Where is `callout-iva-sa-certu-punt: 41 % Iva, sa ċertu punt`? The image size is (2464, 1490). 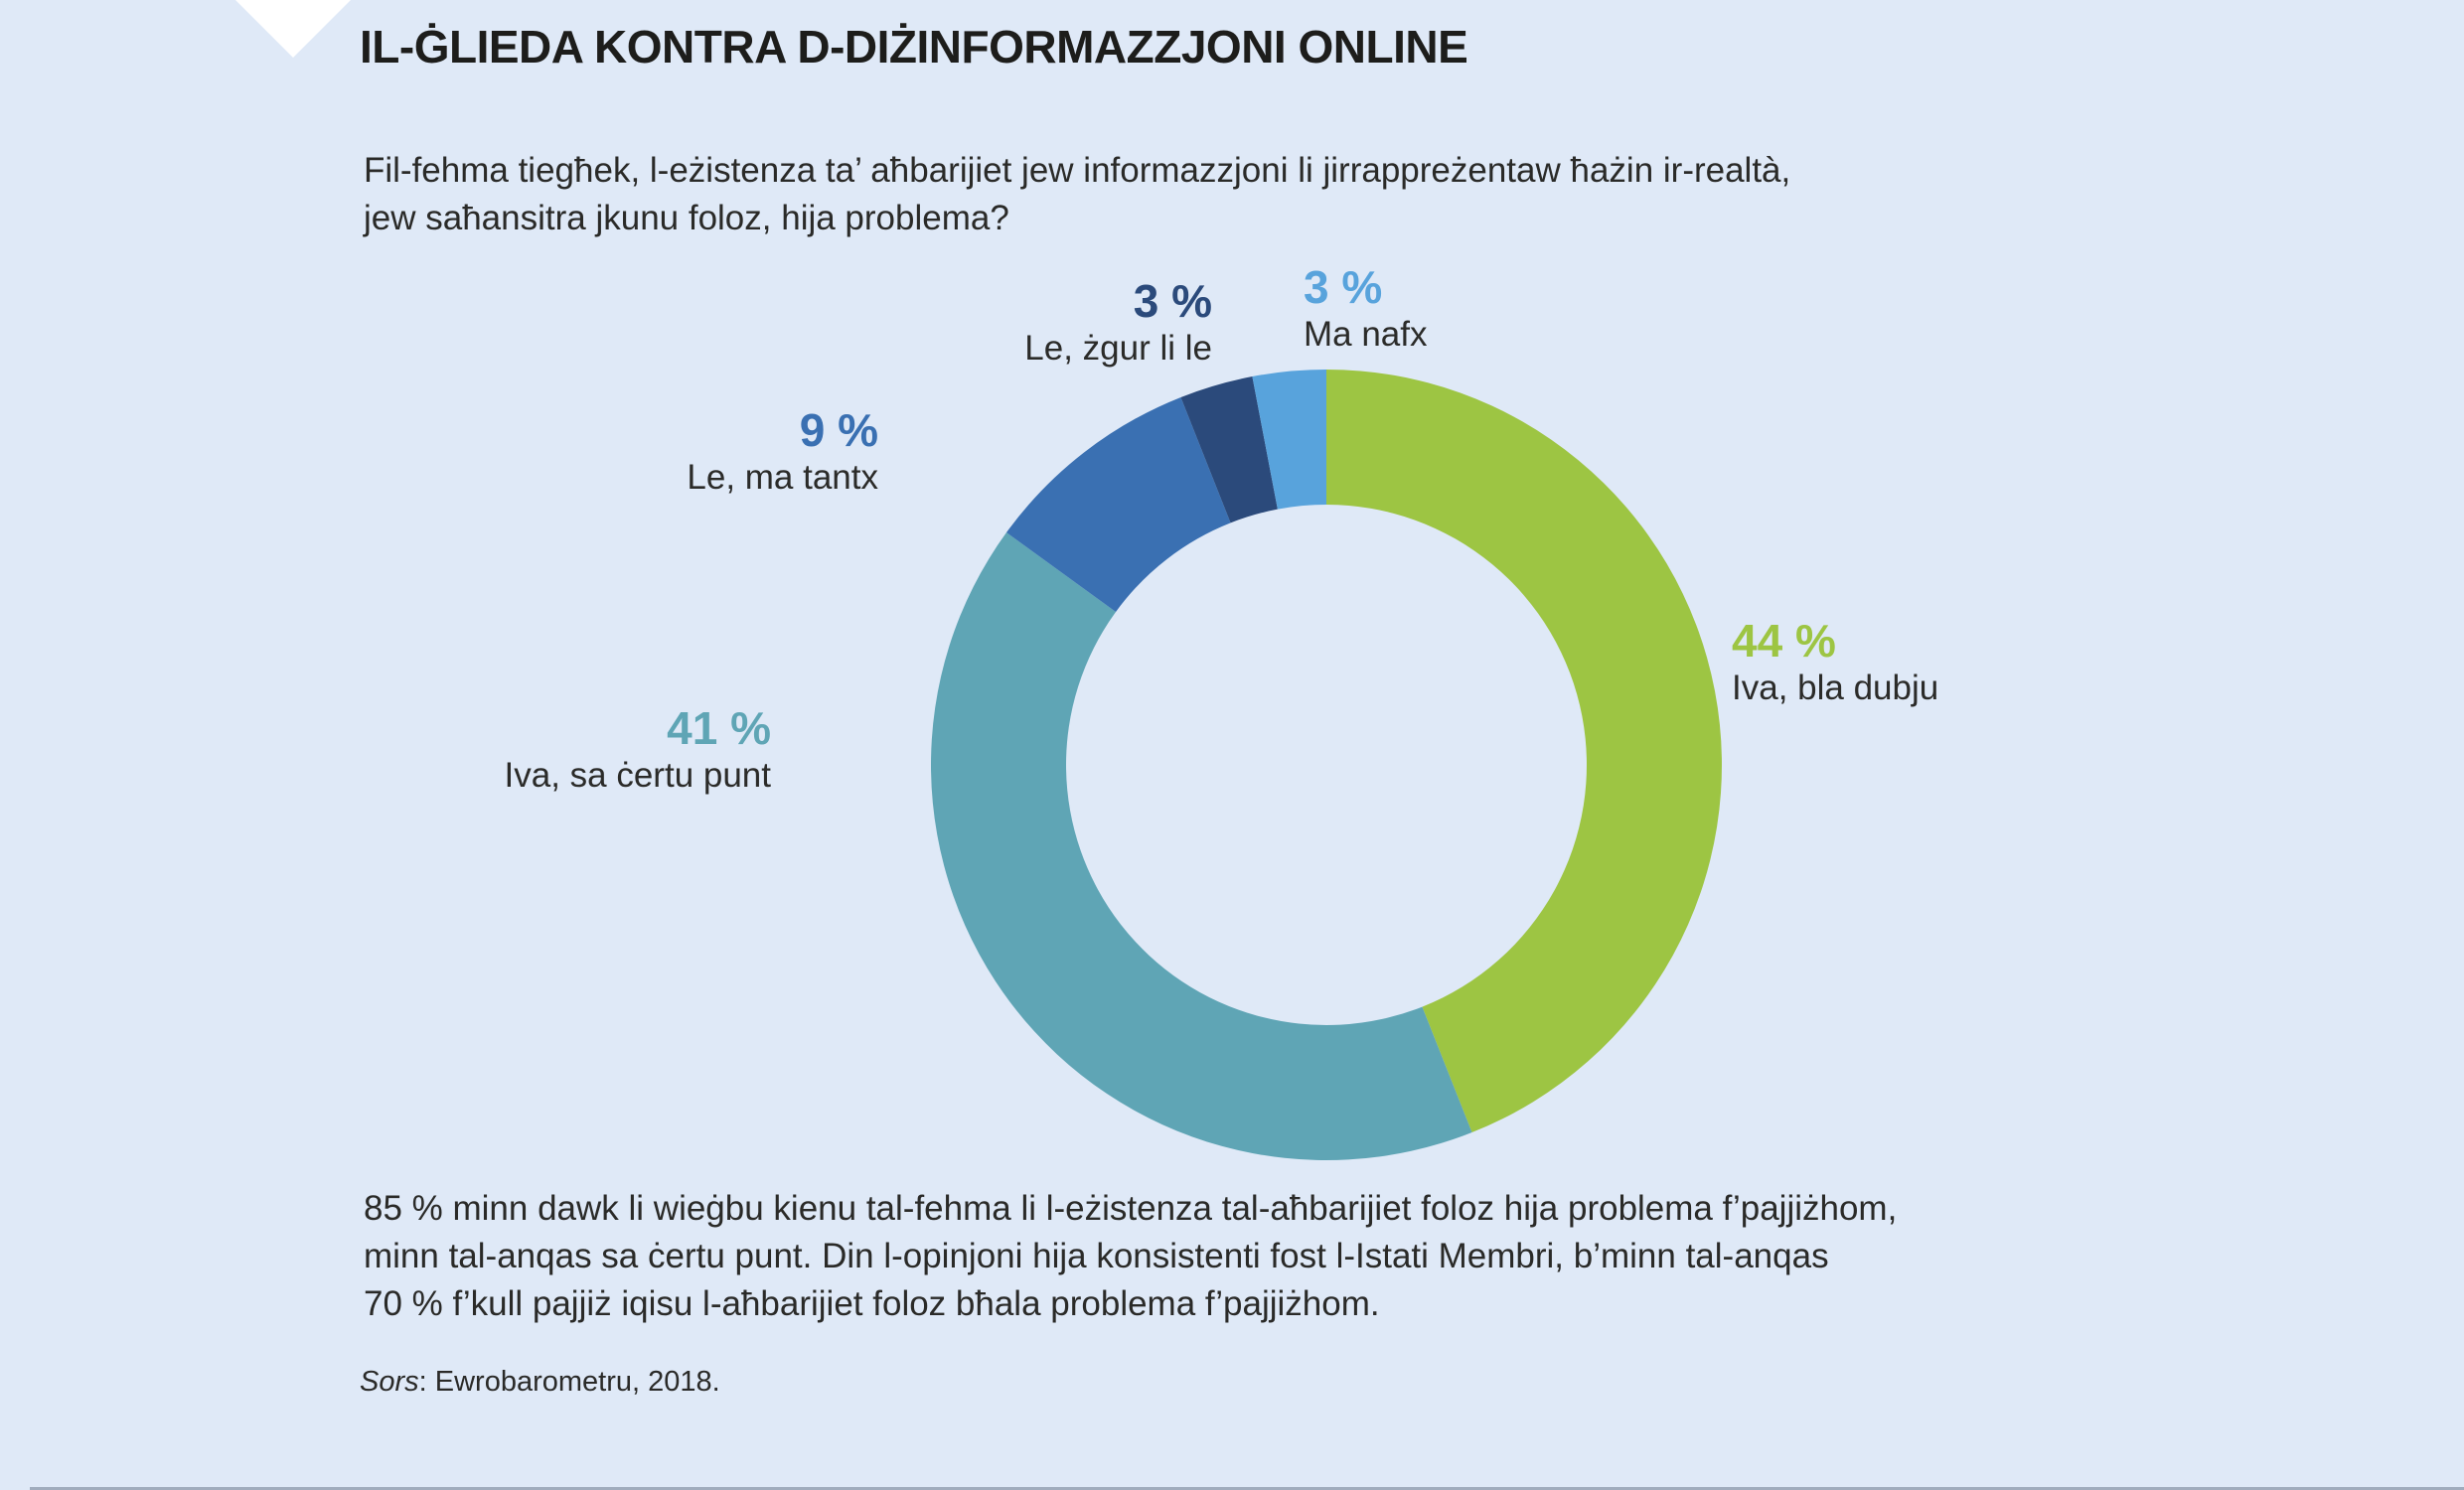 callout-iva-sa-certu-punt: 41 % Iva, sa ċertu punt is located at coordinates (638, 750).